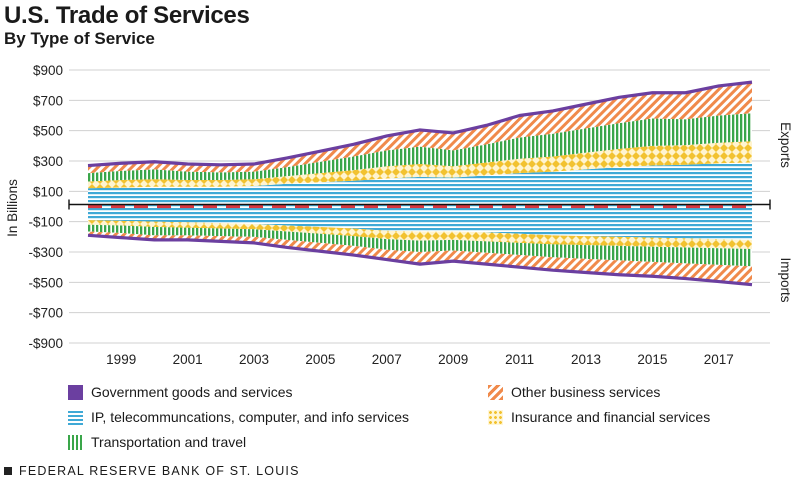  What do you see at coordinates (75, 417) in the screenshot?
I see `ip-swatch` at bounding box center [75, 417].